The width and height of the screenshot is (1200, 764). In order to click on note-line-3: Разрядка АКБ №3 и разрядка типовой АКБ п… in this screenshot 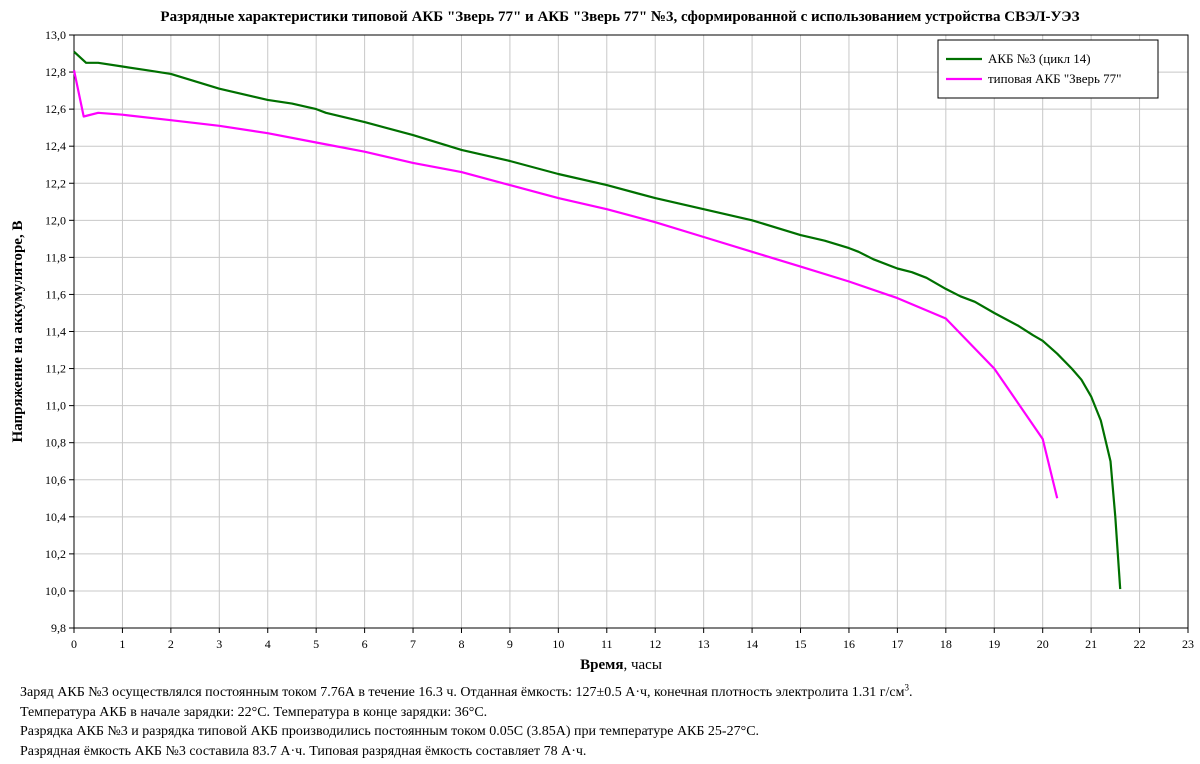, I will do `click(390, 731)`.